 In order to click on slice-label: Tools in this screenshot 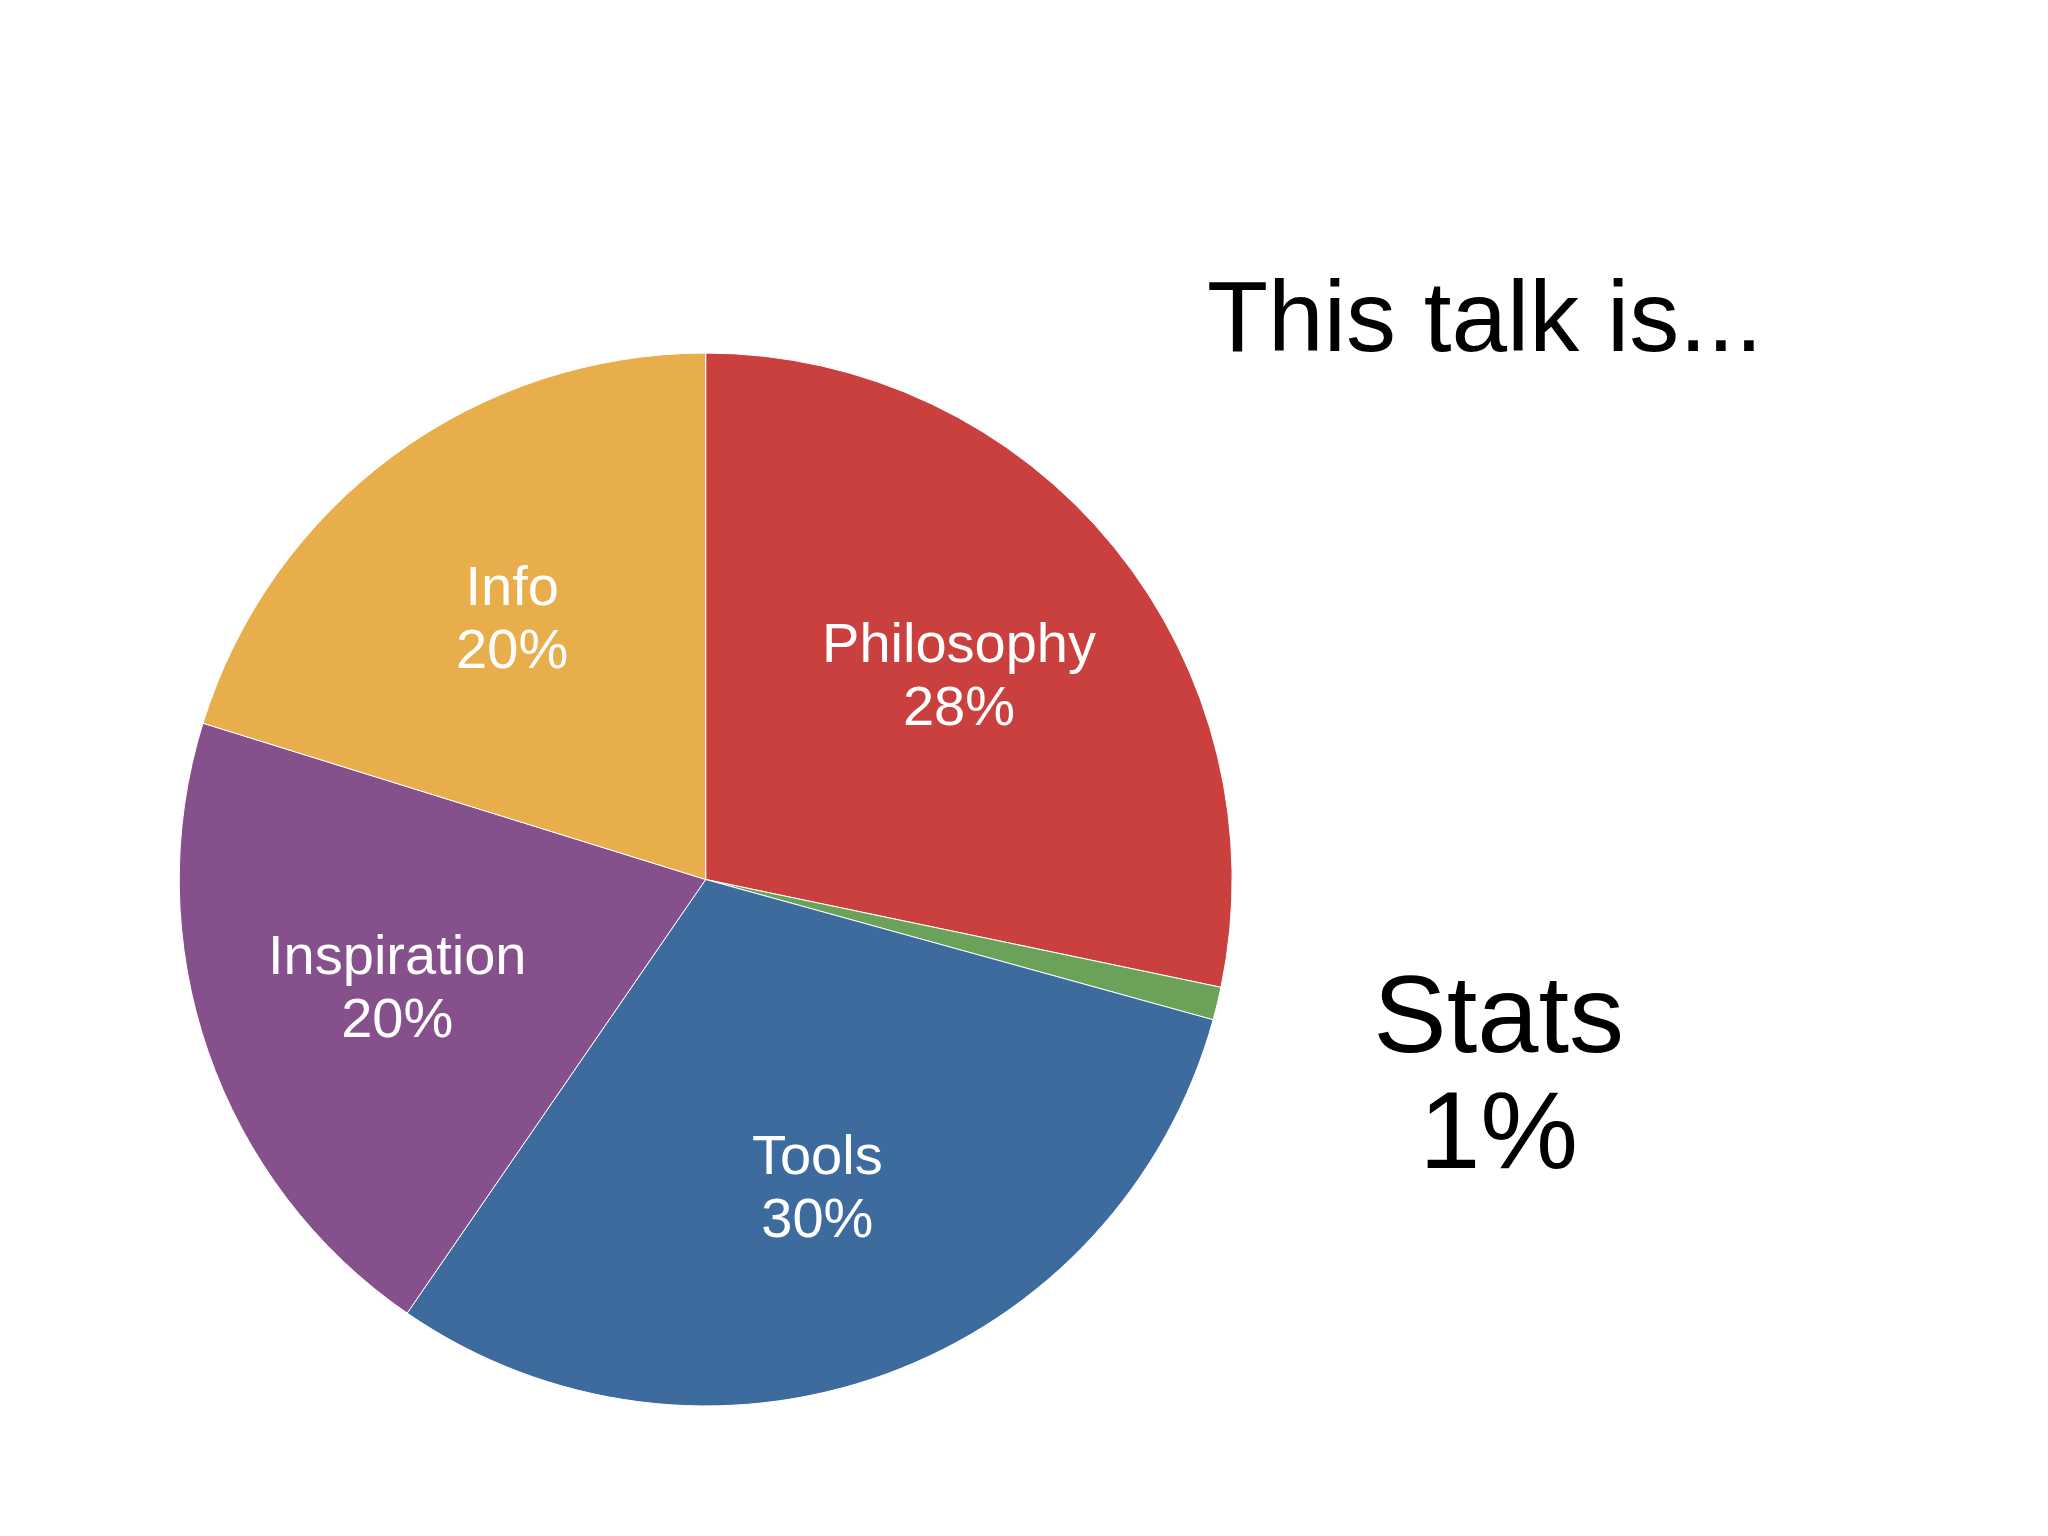, I will do `click(817, 1155)`.